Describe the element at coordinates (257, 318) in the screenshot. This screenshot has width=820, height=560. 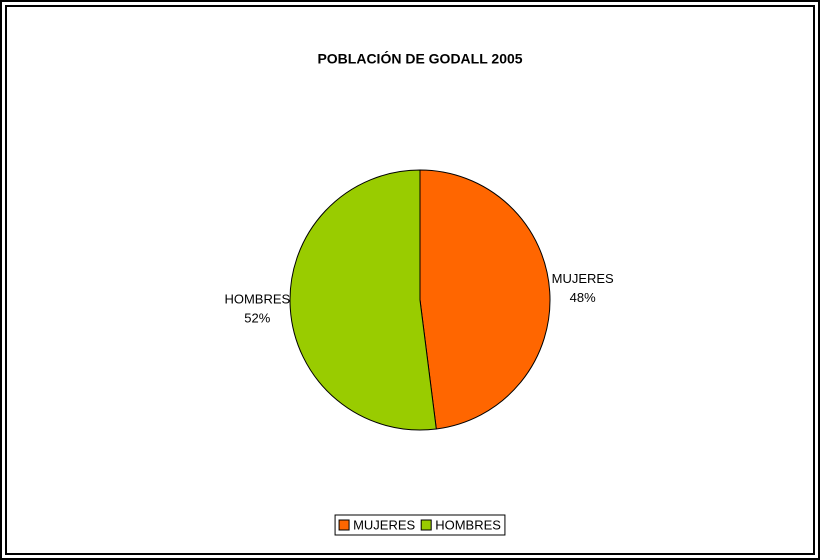
I see `slice-value-label: 52%` at that location.